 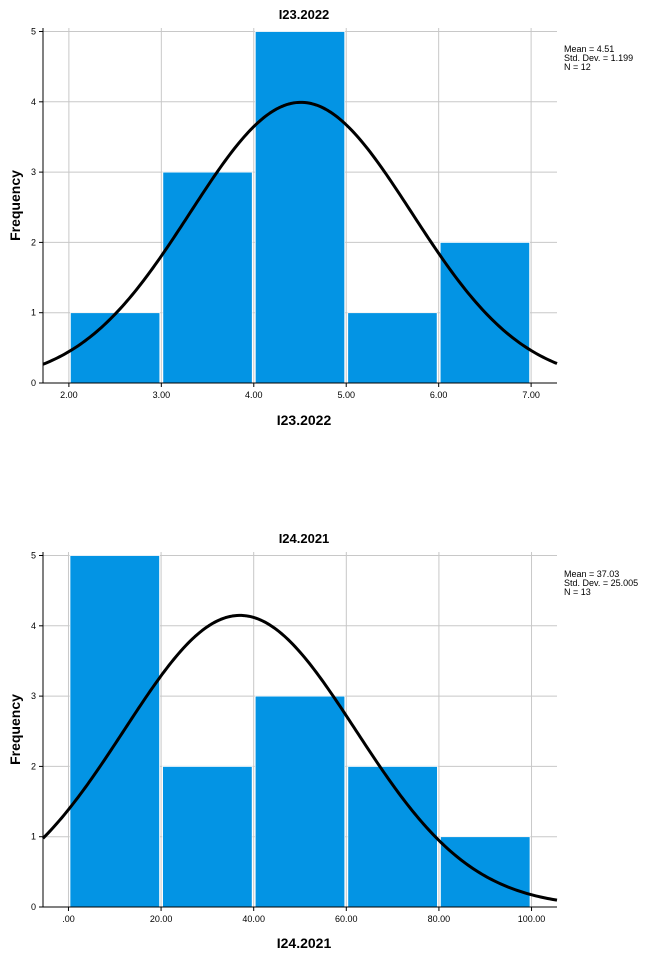 What do you see at coordinates (439, 395) in the screenshot?
I see `x-tick-label: 6.00` at bounding box center [439, 395].